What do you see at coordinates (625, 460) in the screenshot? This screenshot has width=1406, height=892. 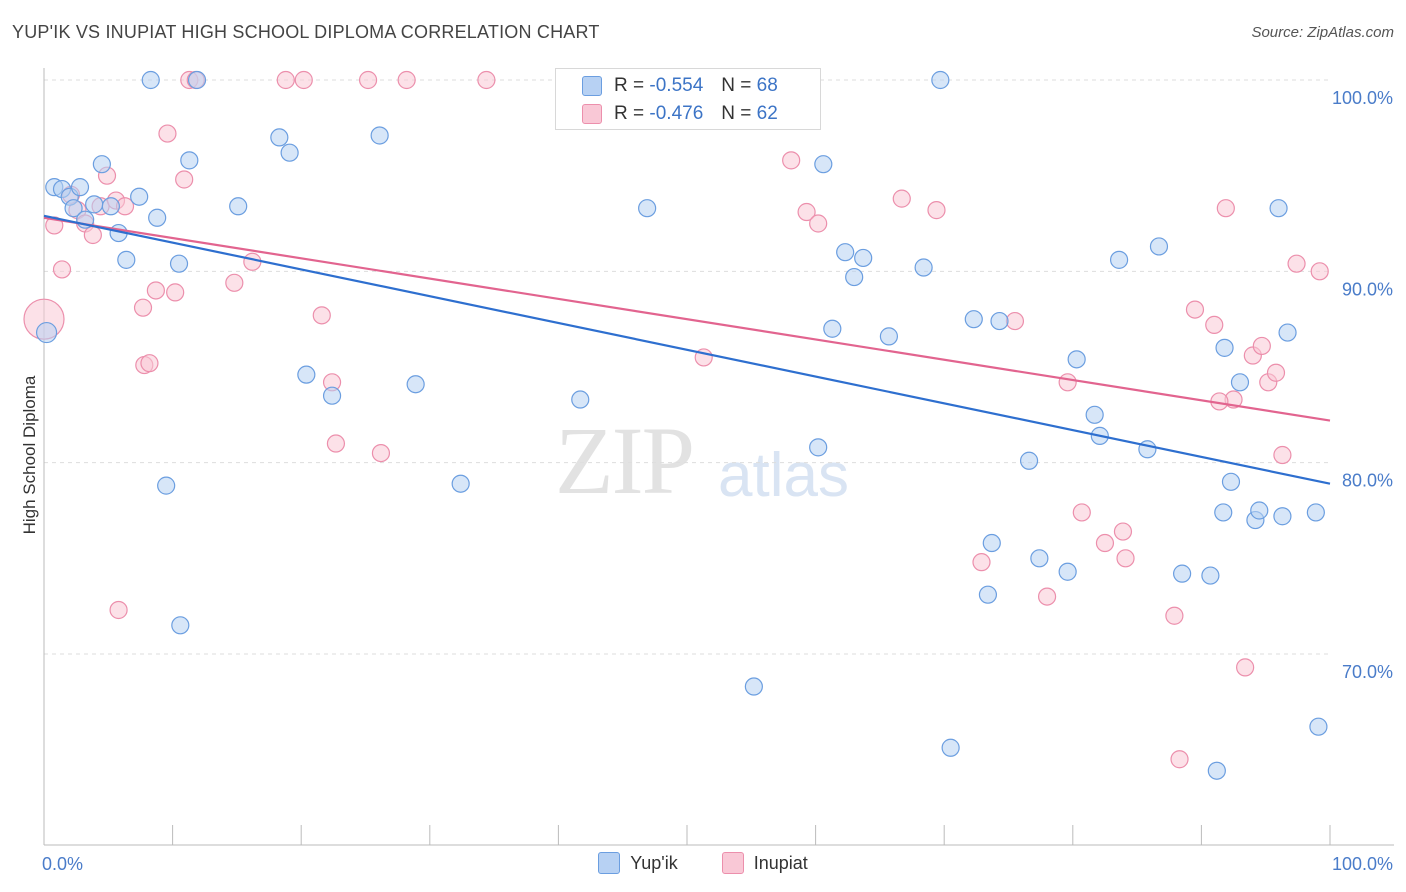 I see `watermark-zip: ZIP` at bounding box center [625, 460].